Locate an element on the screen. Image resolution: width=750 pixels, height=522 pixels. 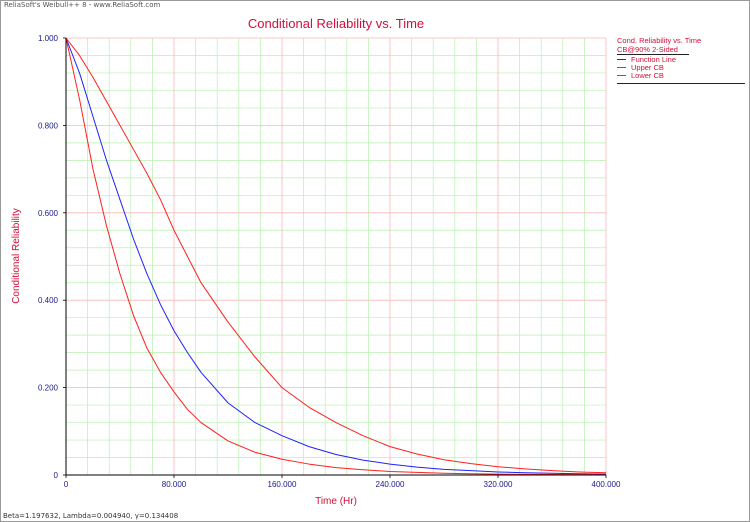
x-axis-label: Time (Hr) is located at coordinates (336, 501).